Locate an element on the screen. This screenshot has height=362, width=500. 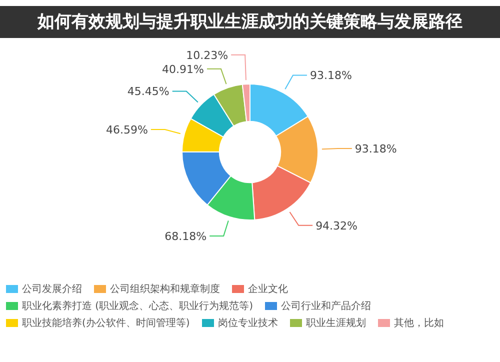
data-label: 46.59% is located at coordinates (127, 130).